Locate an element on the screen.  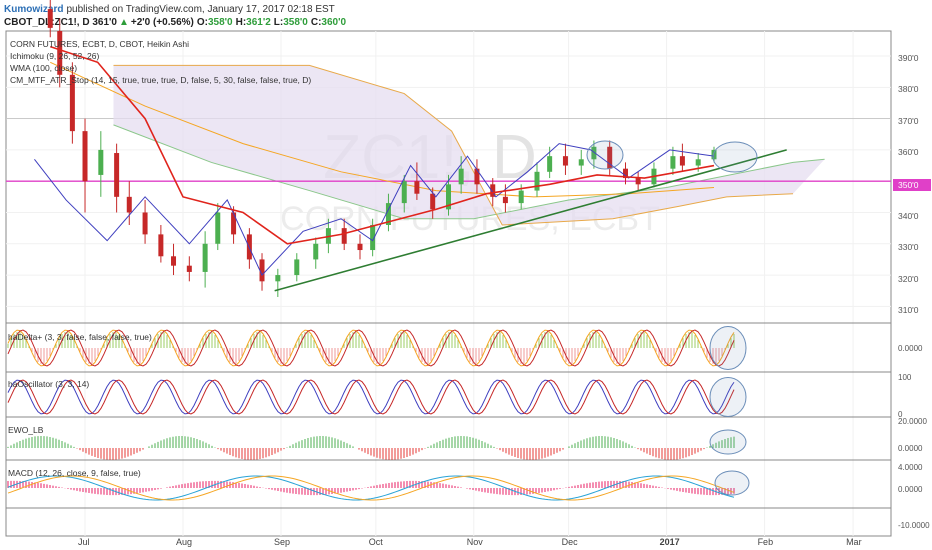
ohlc-open-key: O: is located at coordinates (202, 22).